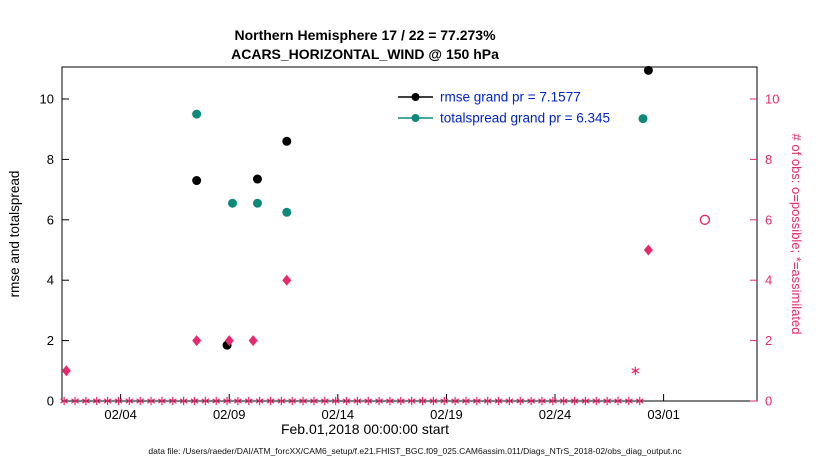  I want to click on left-tick-label: 4, so click(50, 280).